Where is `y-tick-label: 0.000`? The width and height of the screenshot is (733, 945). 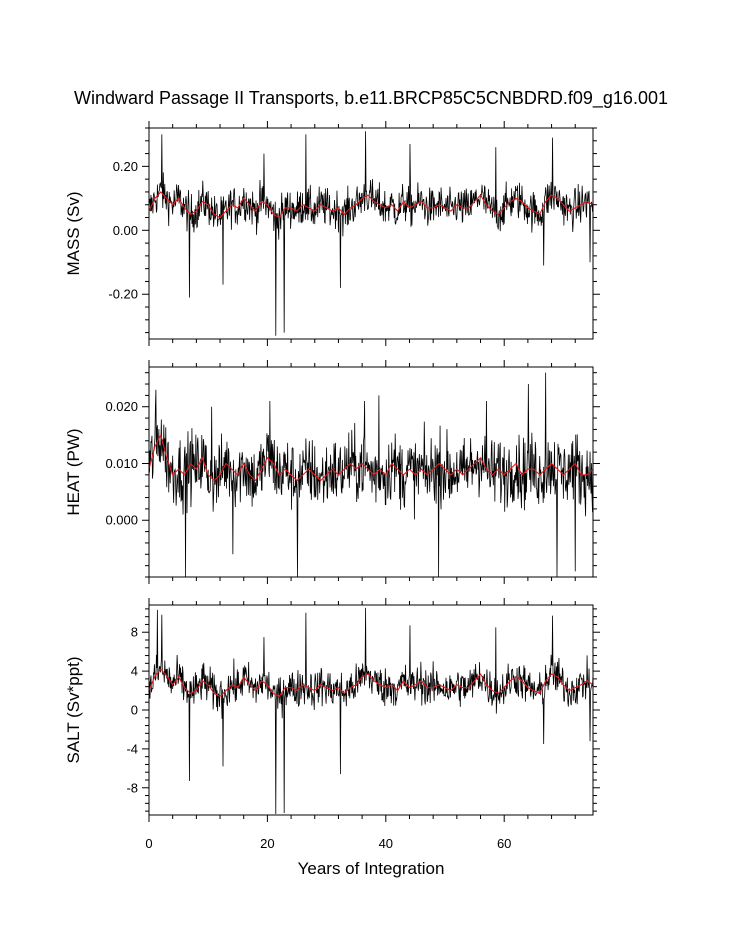
y-tick-label: 0.000 is located at coordinates (121, 520).